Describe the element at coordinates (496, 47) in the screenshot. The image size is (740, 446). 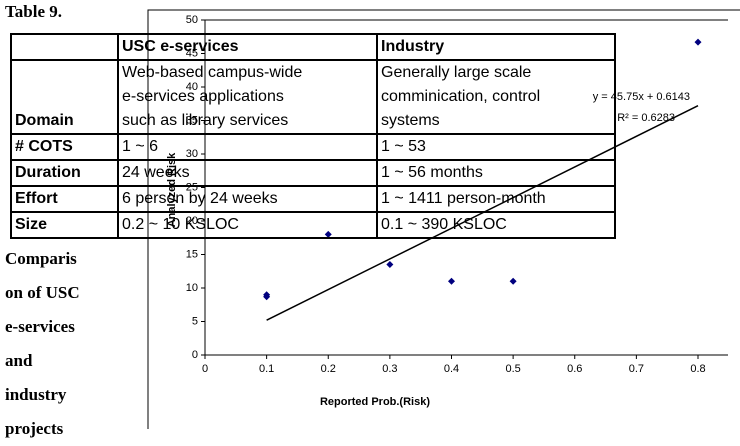
I see `header-cell: Industry` at that location.